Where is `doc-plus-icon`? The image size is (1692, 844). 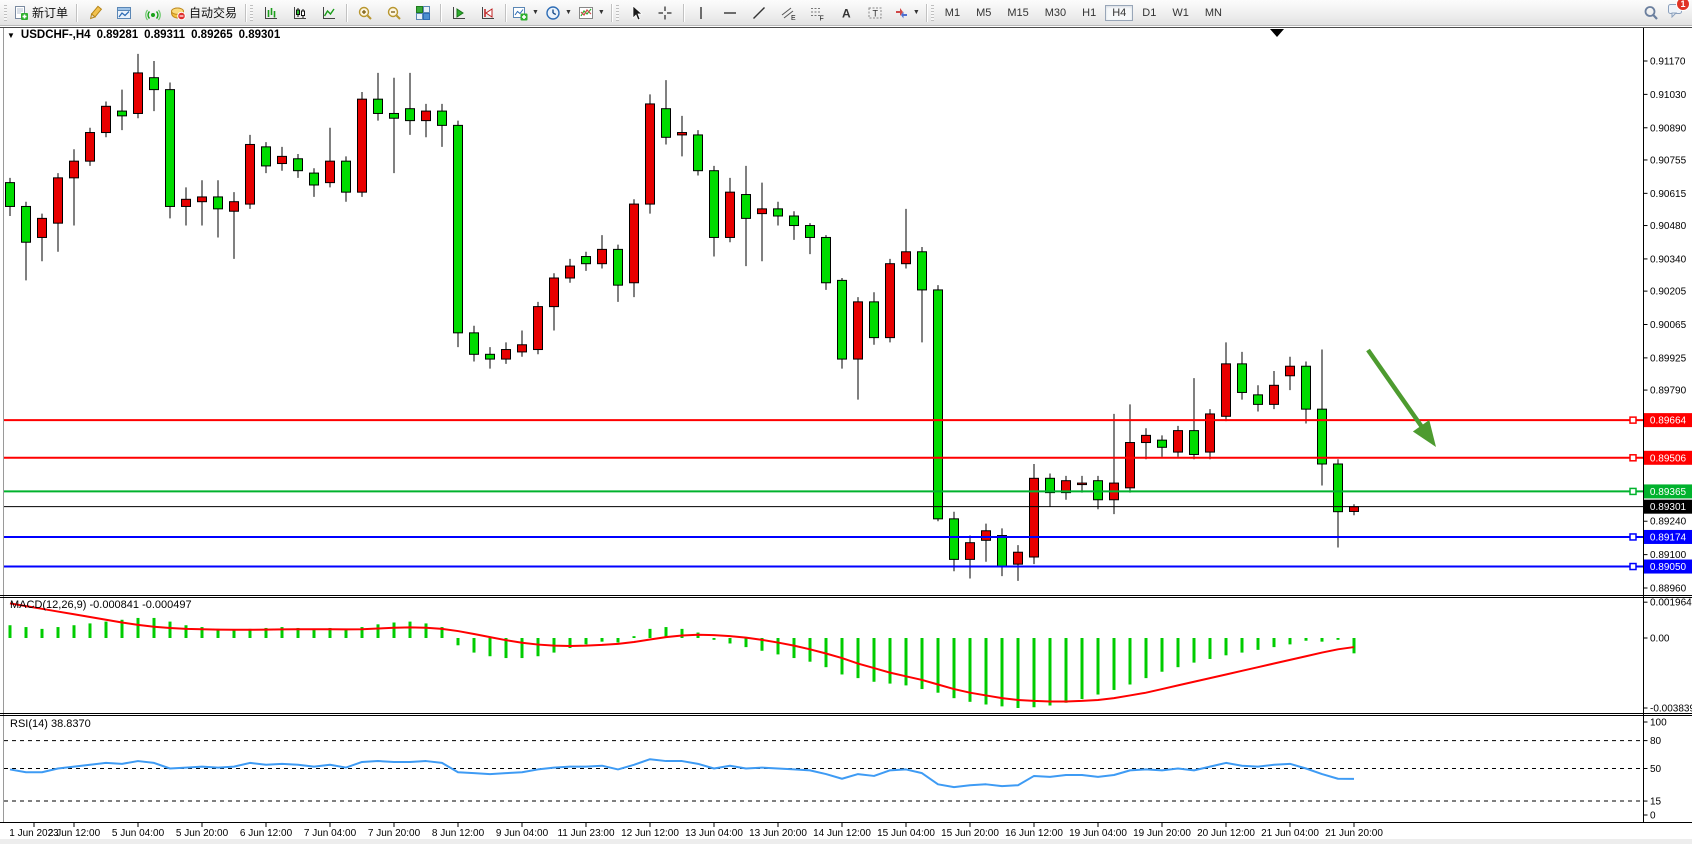 doc-plus-icon is located at coordinates (21, 13).